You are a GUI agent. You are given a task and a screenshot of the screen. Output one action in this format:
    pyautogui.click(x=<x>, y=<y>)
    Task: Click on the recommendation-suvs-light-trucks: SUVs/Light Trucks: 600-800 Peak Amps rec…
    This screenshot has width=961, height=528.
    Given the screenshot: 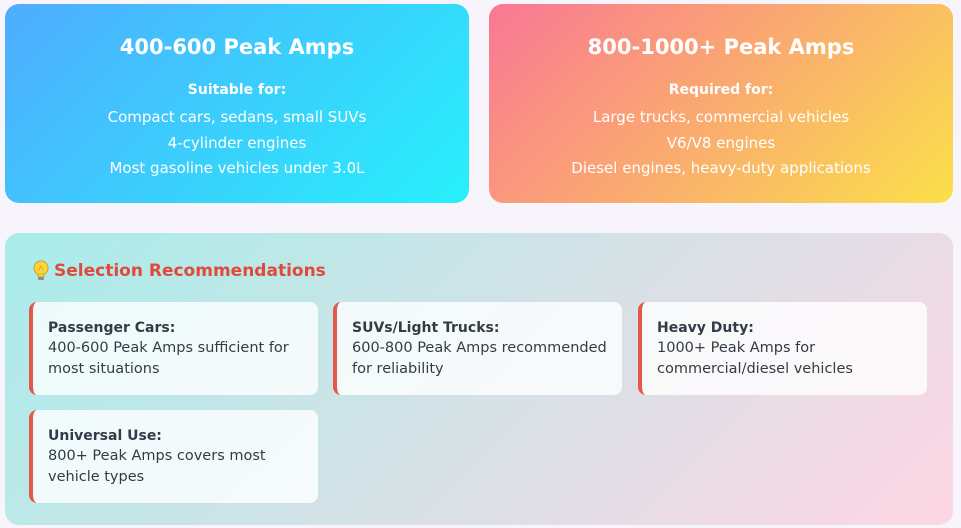 What is the action you would take?
    pyautogui.click(x=477, y=348)
    